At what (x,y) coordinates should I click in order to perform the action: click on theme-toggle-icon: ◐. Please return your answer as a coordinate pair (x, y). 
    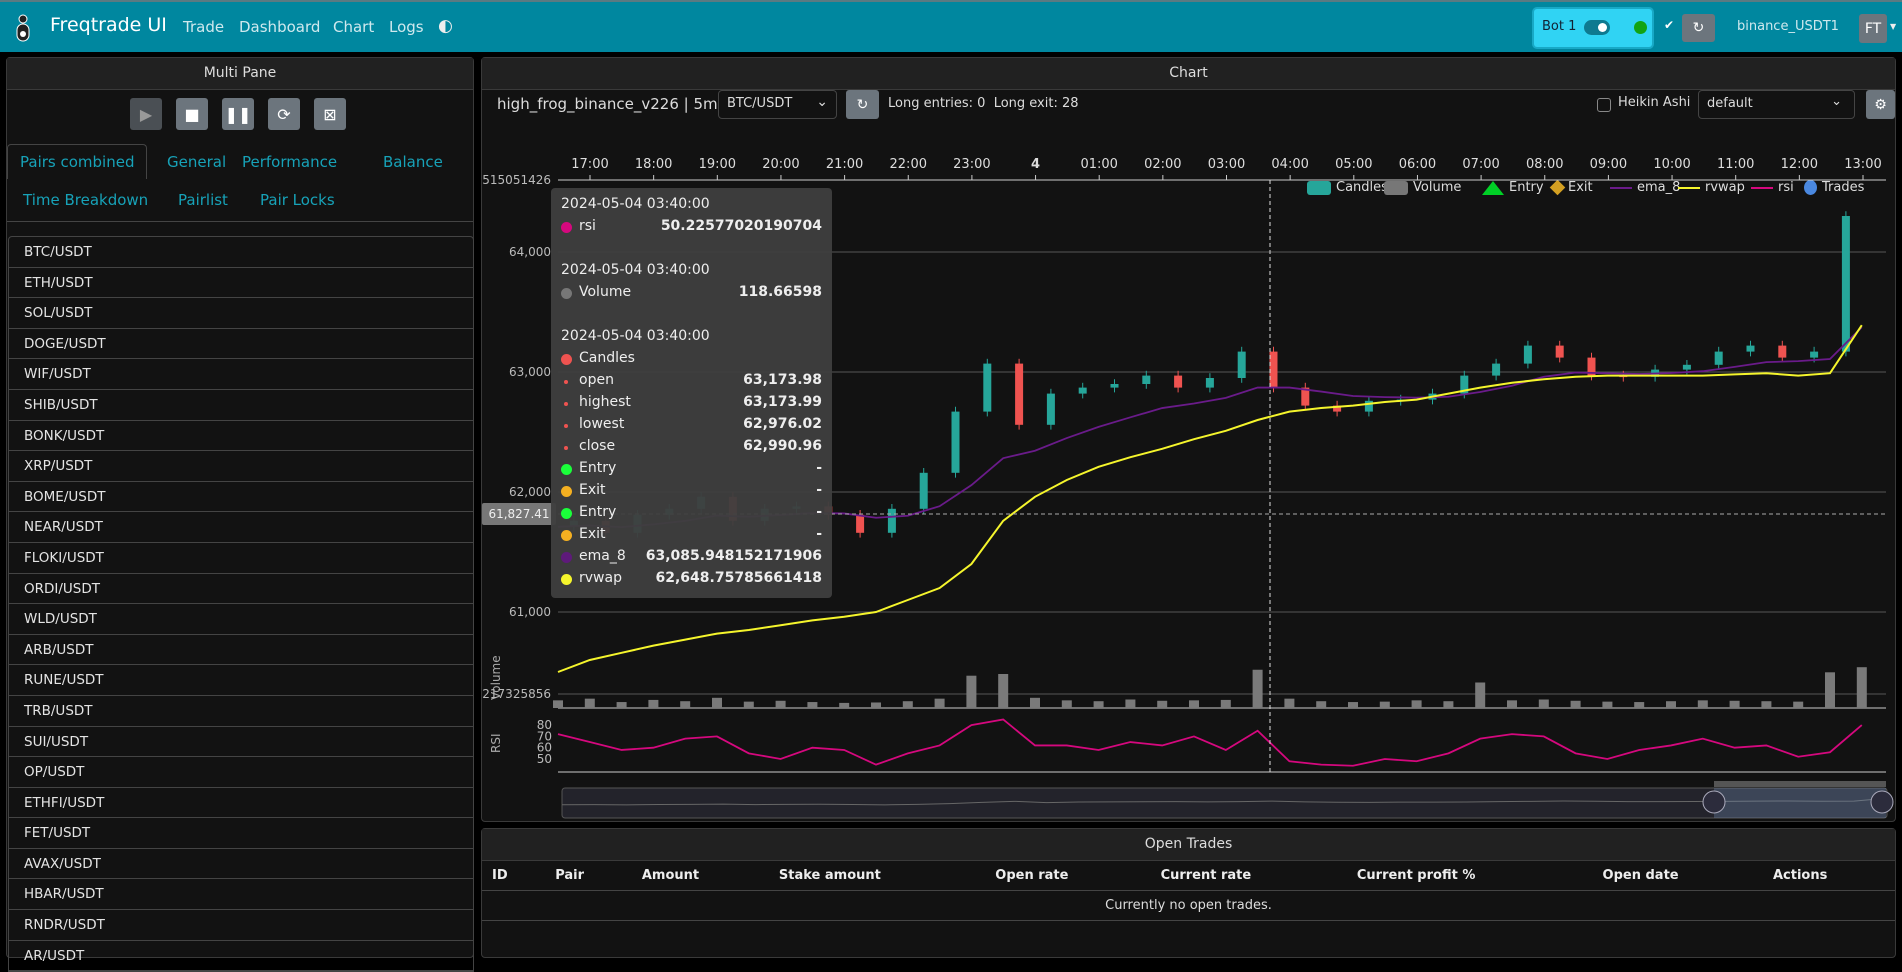
    Looking at the image, I should click on (445, 26).